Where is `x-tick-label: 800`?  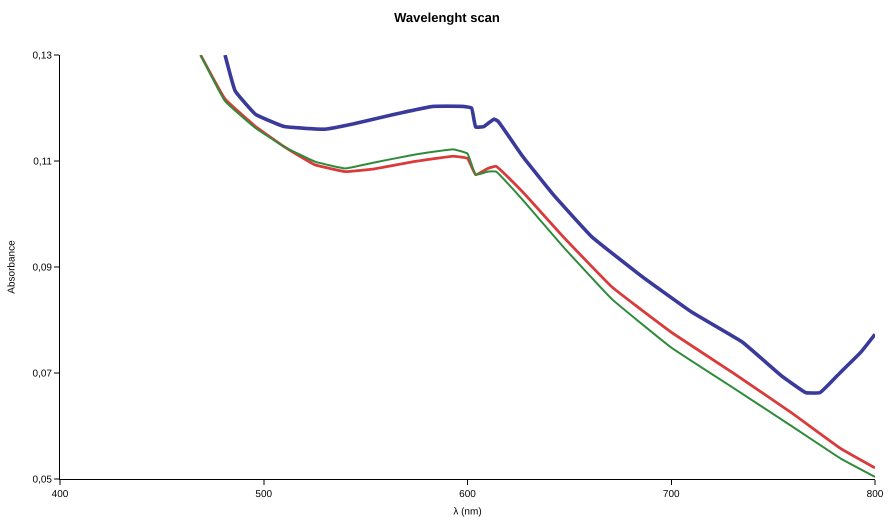 x-tick-label: 800 is located at coordinates (875, 494).